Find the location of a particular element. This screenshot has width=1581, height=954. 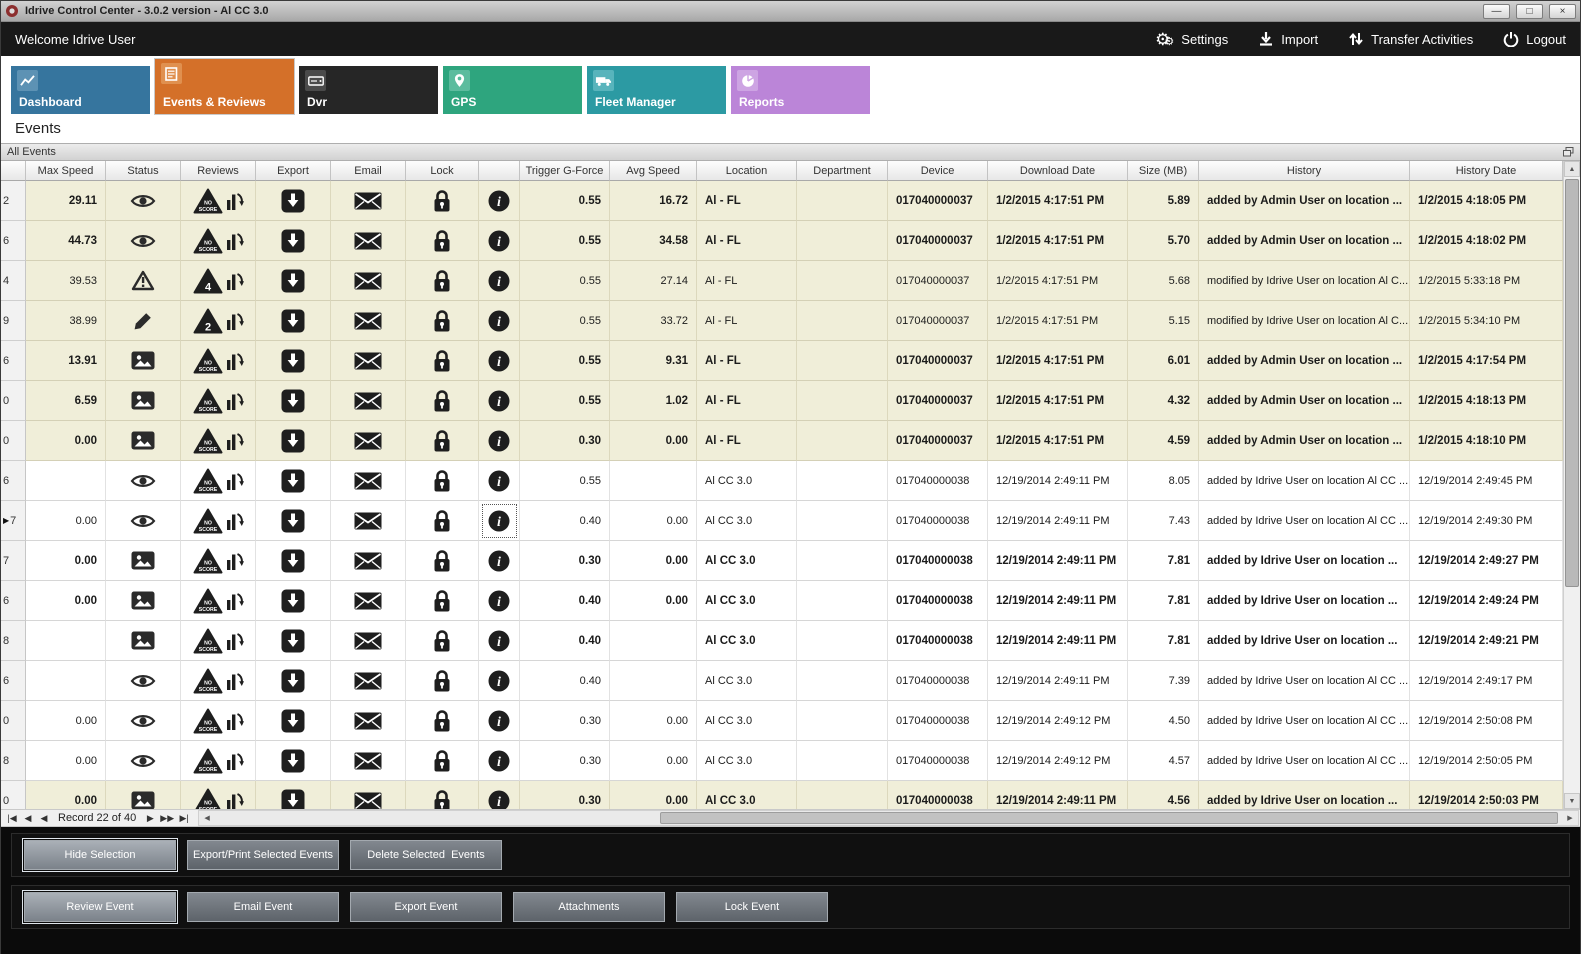

float-panel-icon is located at coordinates (1568, 152).